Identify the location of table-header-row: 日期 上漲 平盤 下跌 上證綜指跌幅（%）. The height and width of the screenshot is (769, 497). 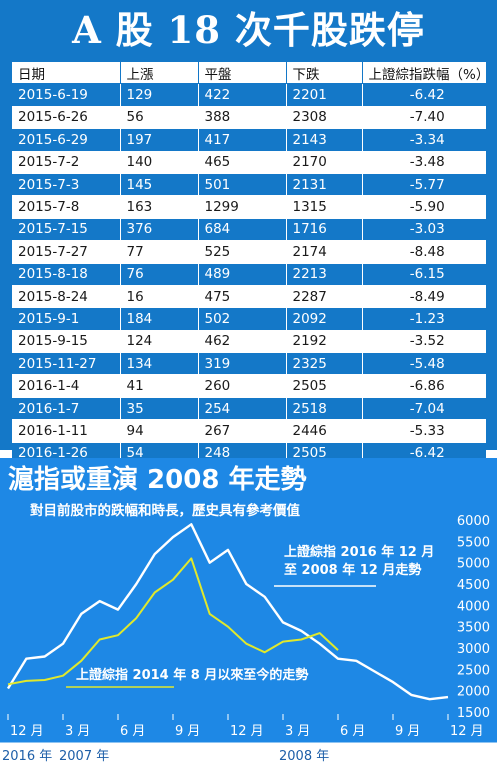
(249, 73).